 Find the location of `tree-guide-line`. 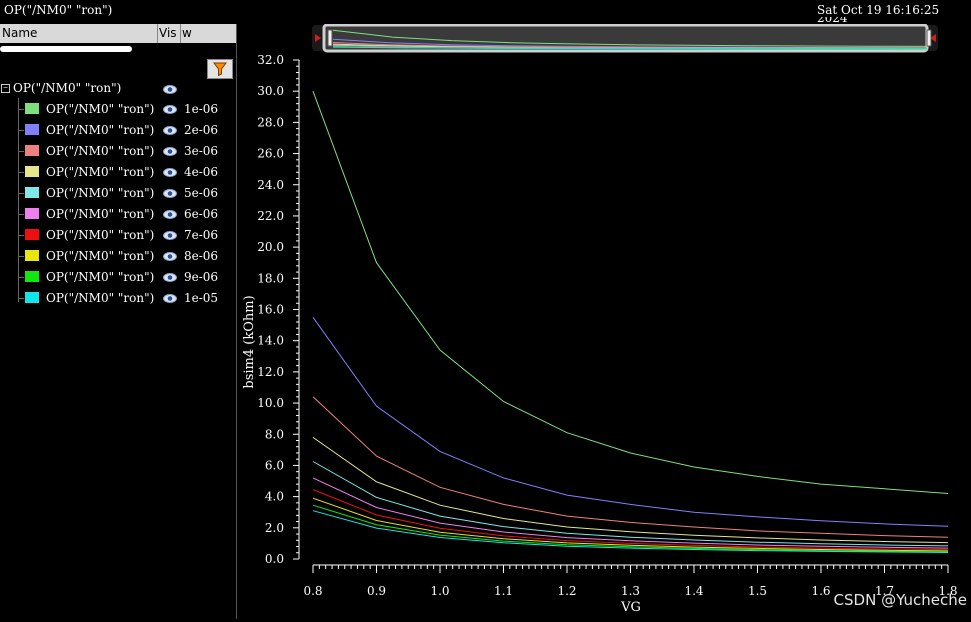

tree-guide-line is located at coordinates (18, 200).